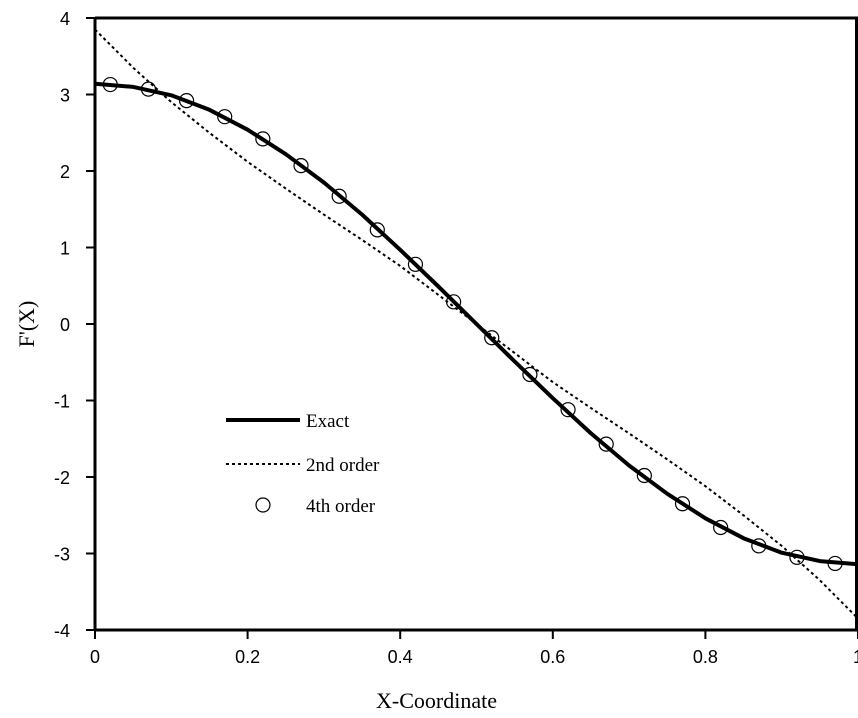 The height and width of the screenshot is (718, 858). Describe the element at coordinates (62, 555) in the screenshot. I see `y-tick-label: -3` at that location.